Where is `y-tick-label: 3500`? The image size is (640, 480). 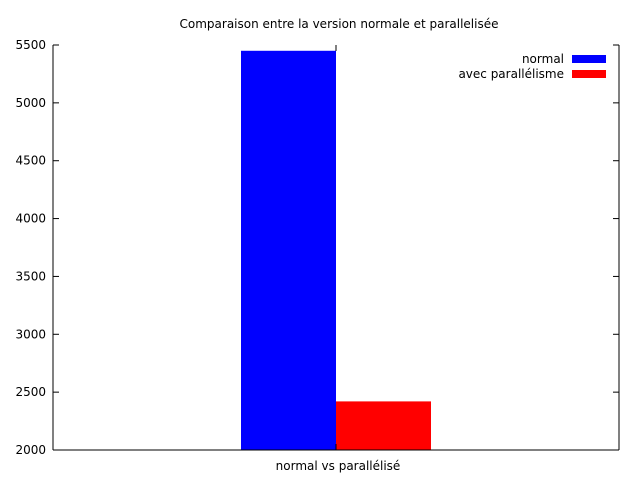
y-tick-label: 3500 is located at coordinates (30, 276).